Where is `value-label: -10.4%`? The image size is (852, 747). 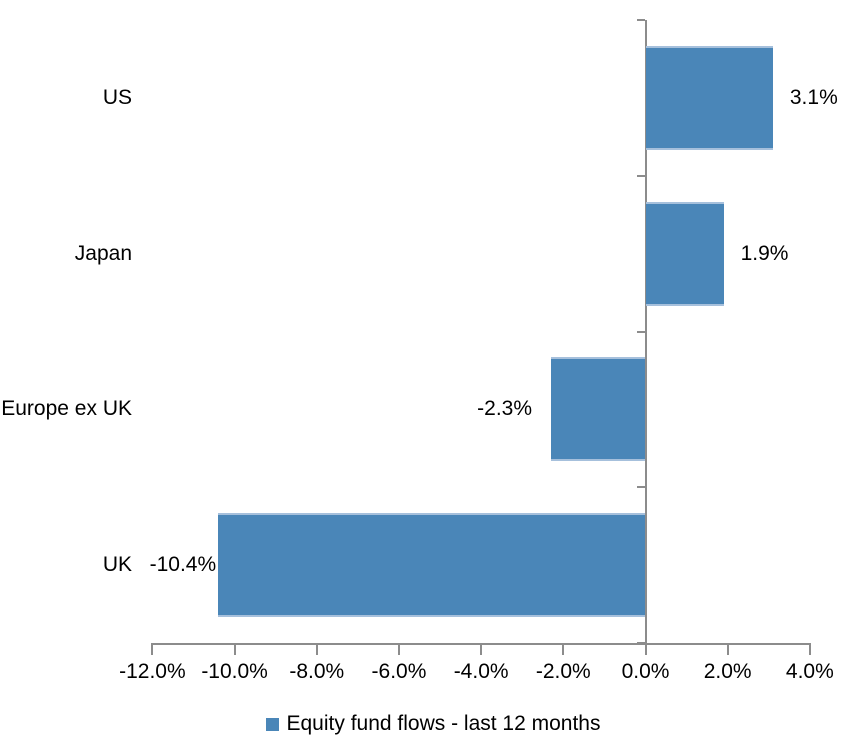
value-label: -10.4% is located at coordinates (183, 565).